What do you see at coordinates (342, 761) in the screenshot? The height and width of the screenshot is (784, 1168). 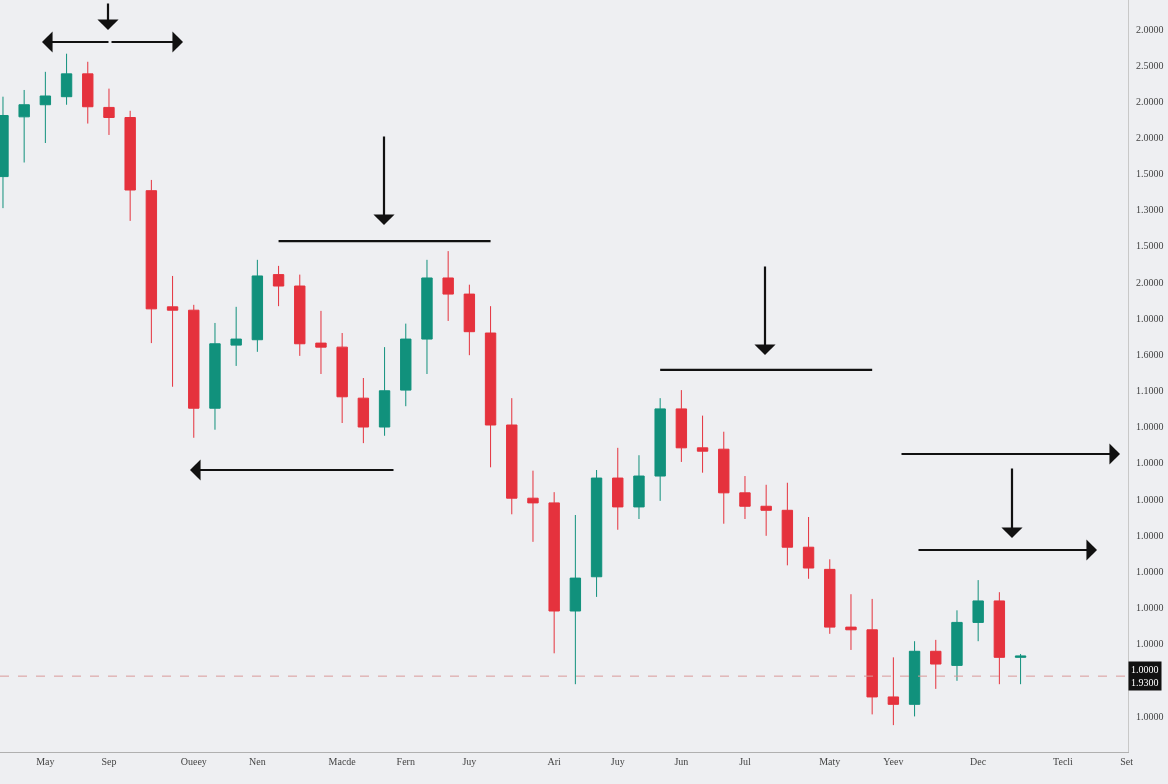 I see `x-tick-label: Macde` at bounding box center [342, 761].